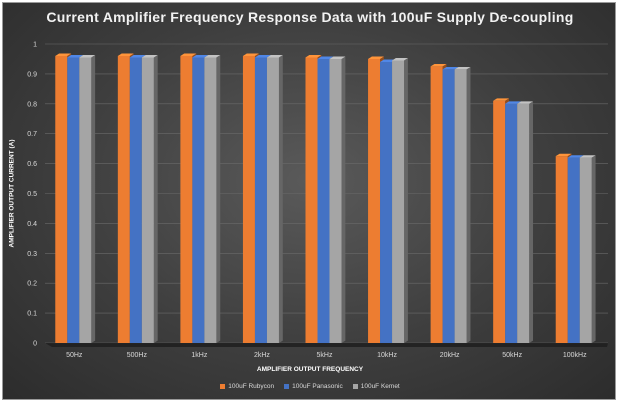  Describe the element at coordinates (137, 355) in the screenshot. I see `x-tick-label: 500Hz` at that location.